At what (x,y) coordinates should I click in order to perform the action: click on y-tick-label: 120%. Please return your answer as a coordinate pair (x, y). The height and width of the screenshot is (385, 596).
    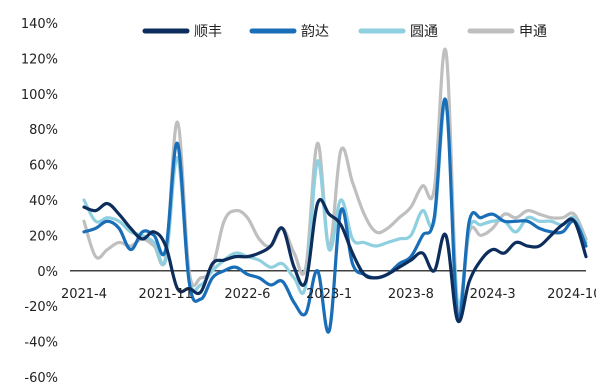
    Looking at the image, I should click on (39, 59).